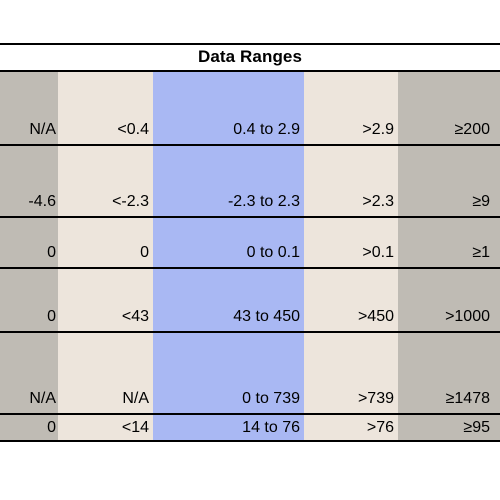 Image resolution: width=500 pixels, height=500 pixels. What do you see at coordinates (481, 252) in the screenshot?
I see `table-cell: ≥1` at bounding box center [481, 252].